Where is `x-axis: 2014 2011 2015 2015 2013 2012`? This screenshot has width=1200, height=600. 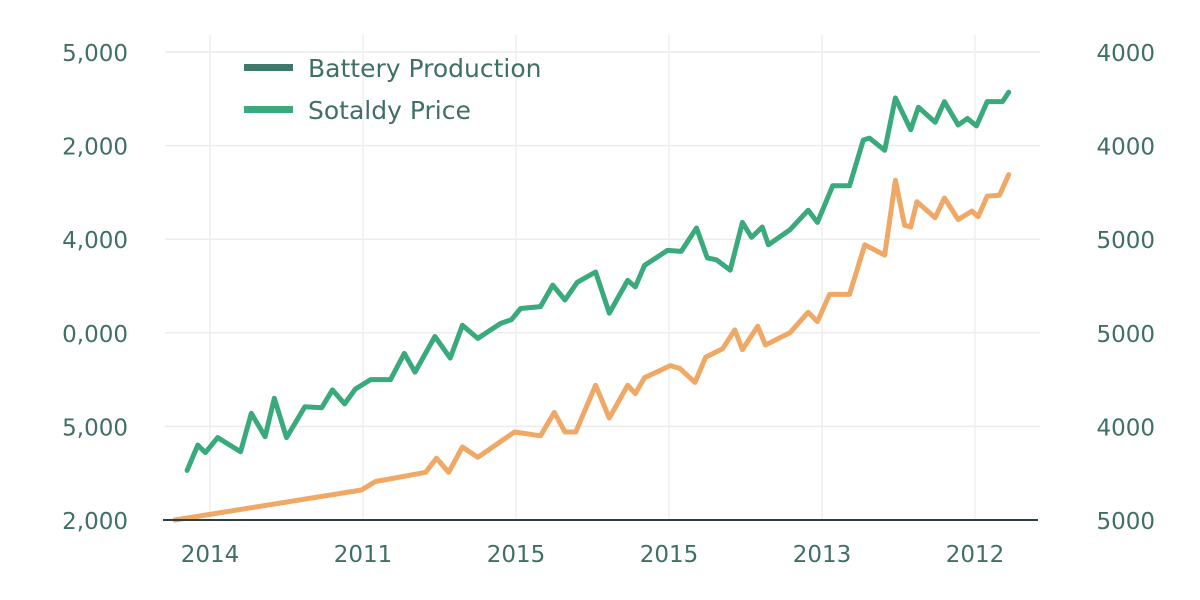 x-axis: 2014 2011 2015 2015 2013 2012 is located at coordinates (593, 555).